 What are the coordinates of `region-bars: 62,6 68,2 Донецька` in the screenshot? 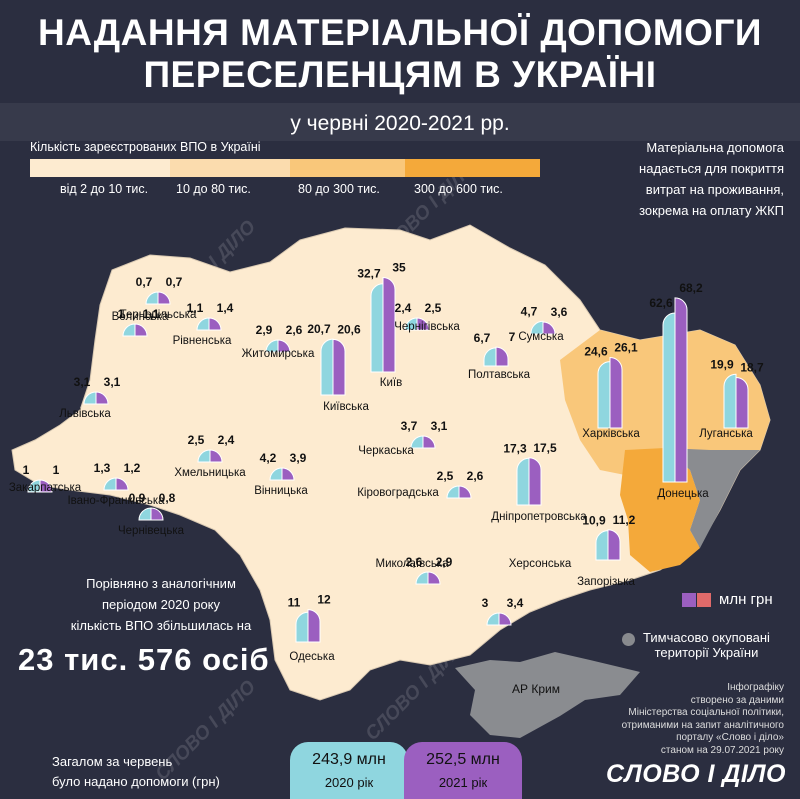 It's located at (679, 390).